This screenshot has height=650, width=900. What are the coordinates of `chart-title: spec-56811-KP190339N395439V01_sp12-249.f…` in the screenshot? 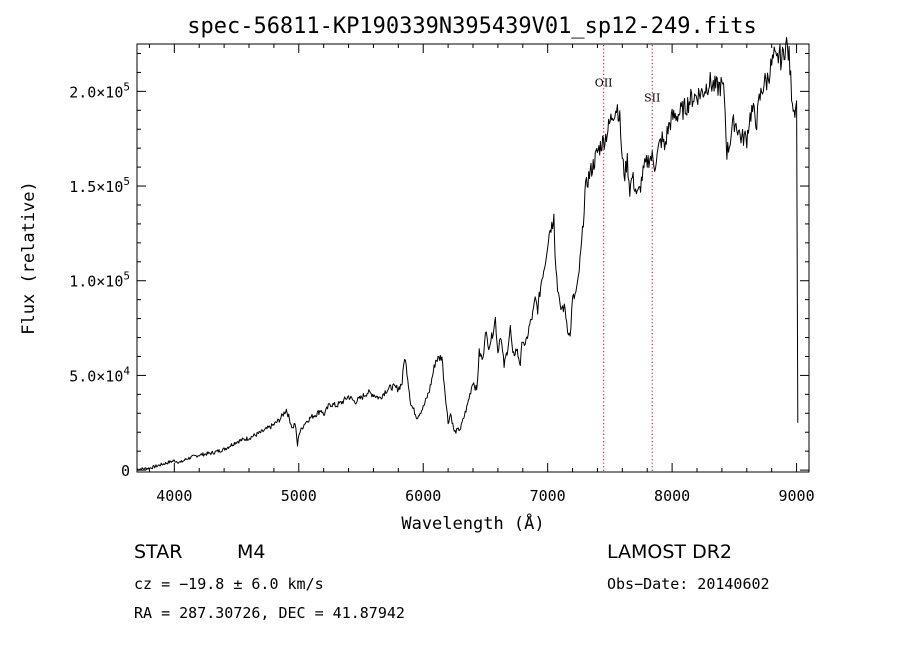 It's located at (472, 26).